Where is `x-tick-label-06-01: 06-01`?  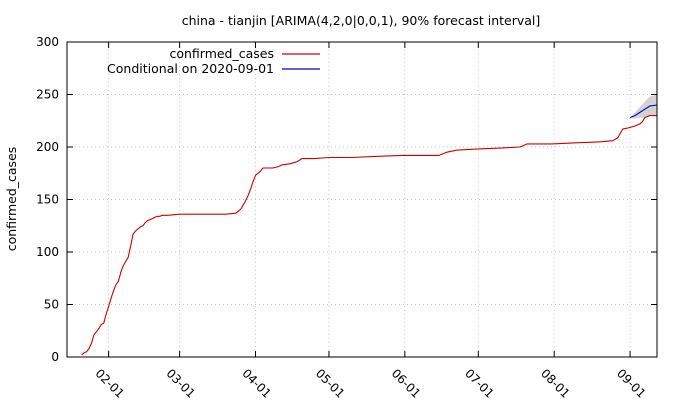 x-tick-label-06-01: 06-01 is located at coordinates (406, 383).